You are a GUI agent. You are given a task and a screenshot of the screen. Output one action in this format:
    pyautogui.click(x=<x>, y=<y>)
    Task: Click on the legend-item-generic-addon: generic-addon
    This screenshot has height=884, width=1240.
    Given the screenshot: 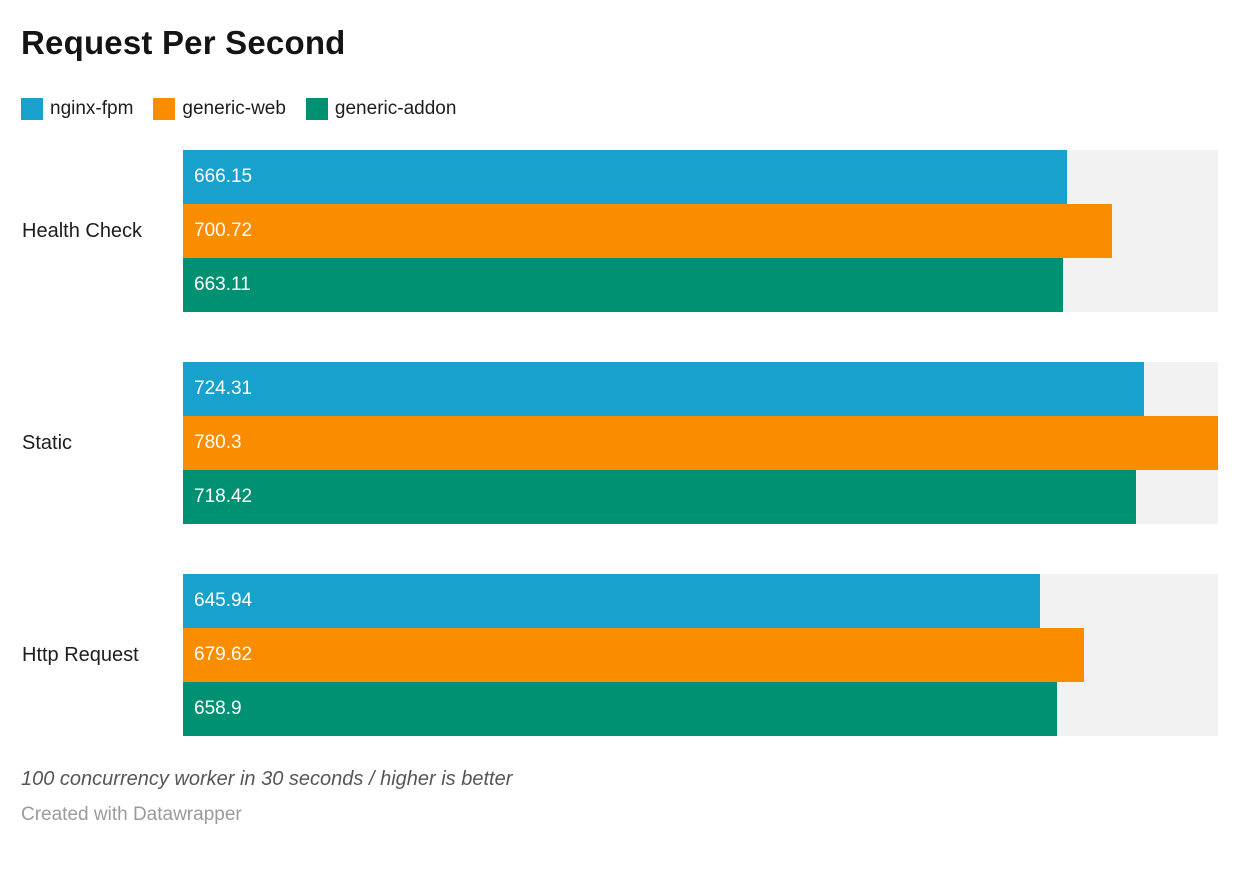 What is the action you would take?
    pyautogui.click(x=381, y=109)
    